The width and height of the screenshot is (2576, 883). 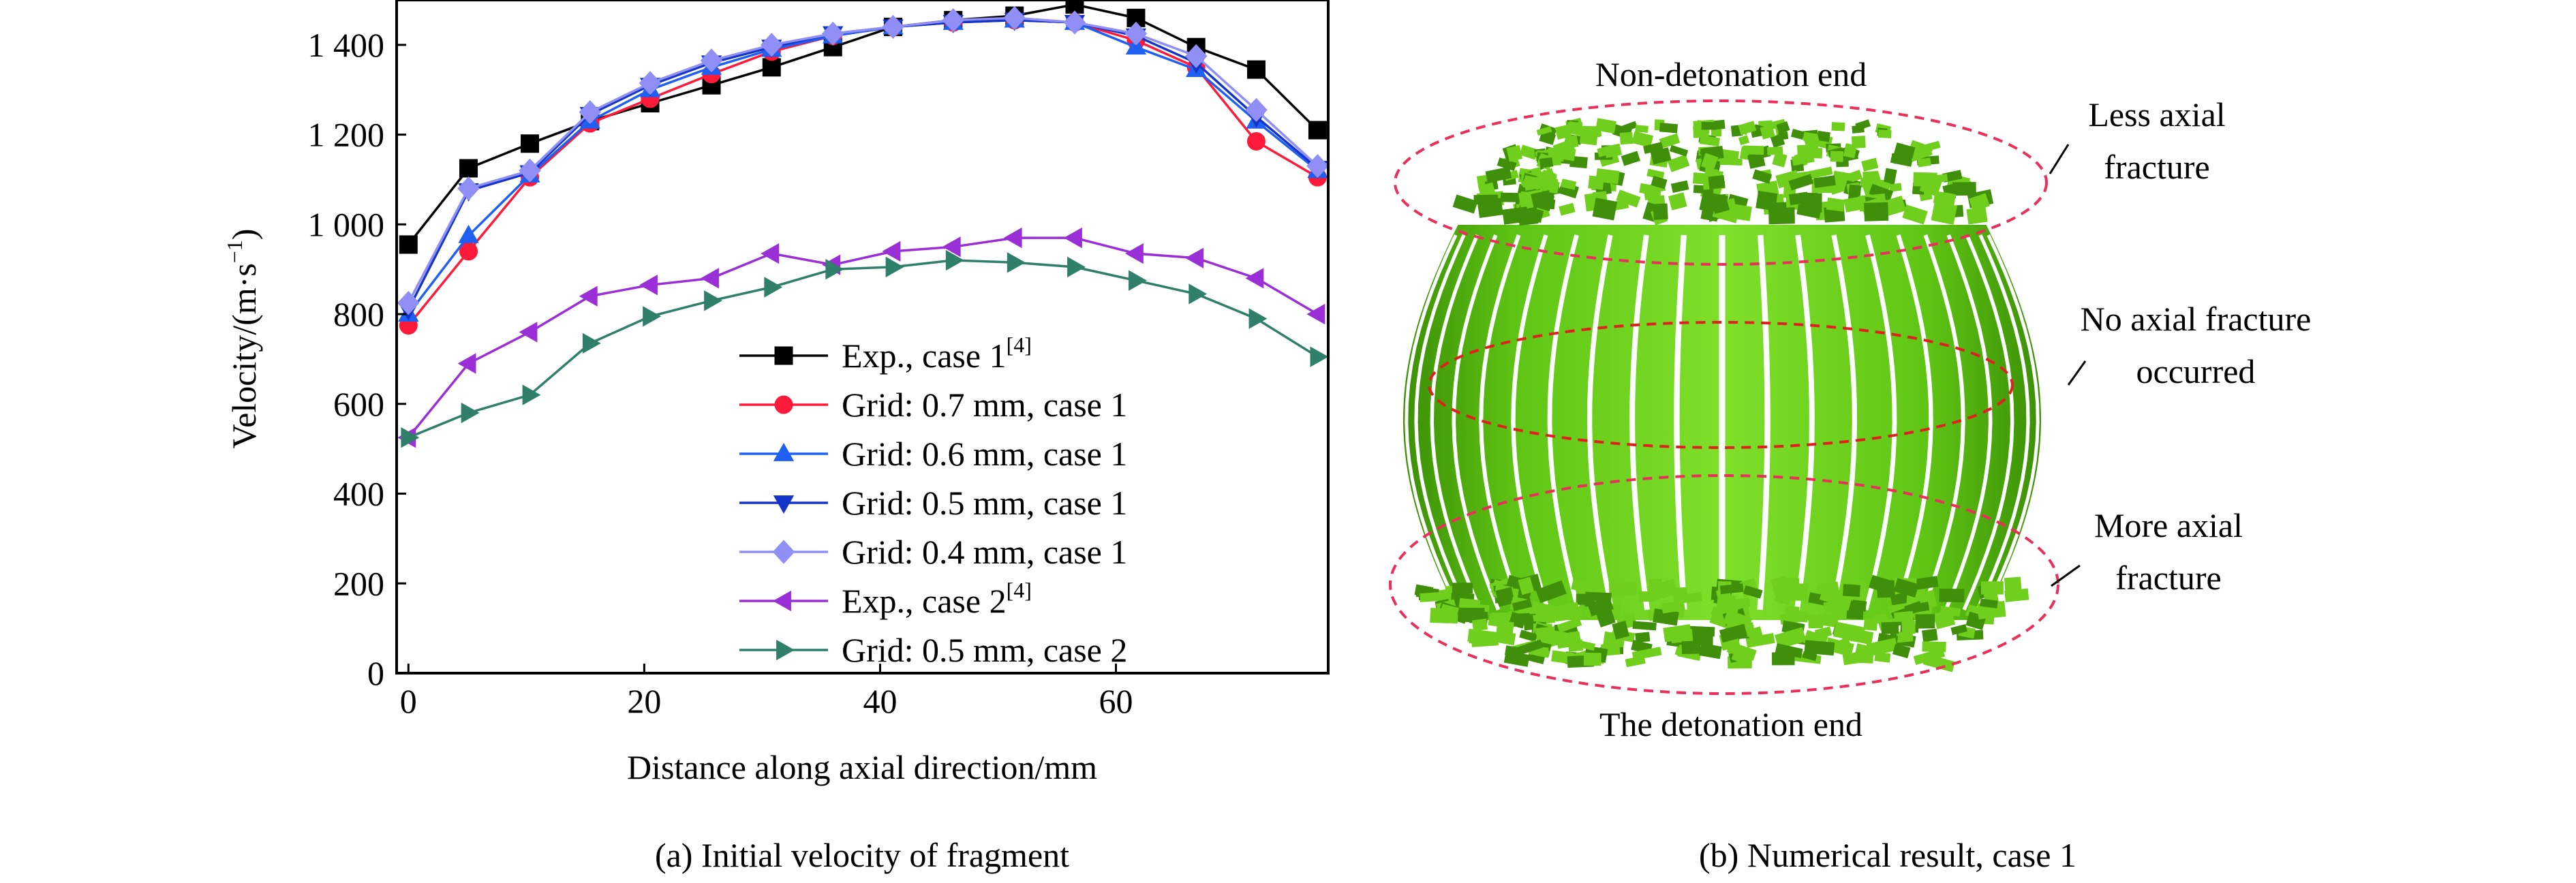 I want to click on no-axial-label-2: occurred, so click(x=2196, y=371).